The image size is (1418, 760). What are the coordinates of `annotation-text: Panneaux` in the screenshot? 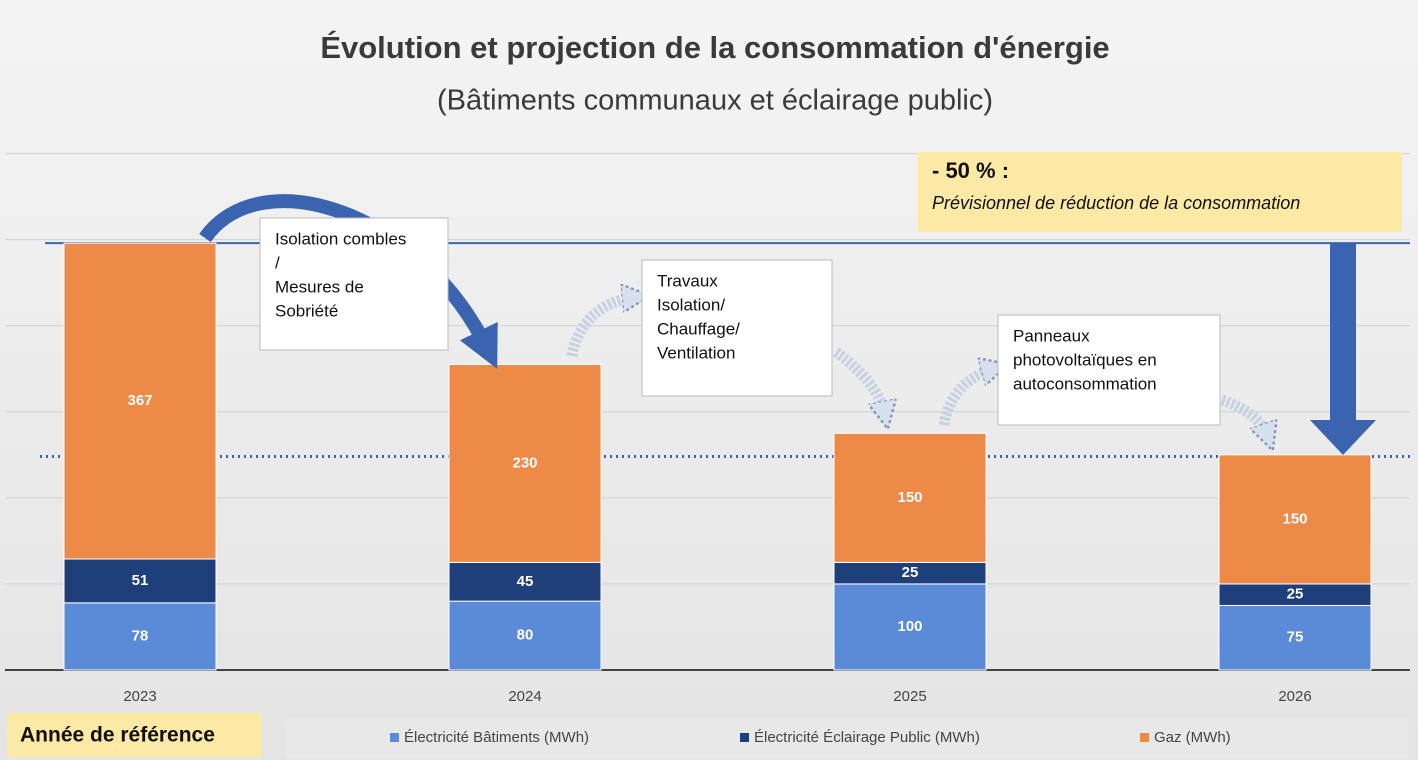 It's located at (1051, 335).